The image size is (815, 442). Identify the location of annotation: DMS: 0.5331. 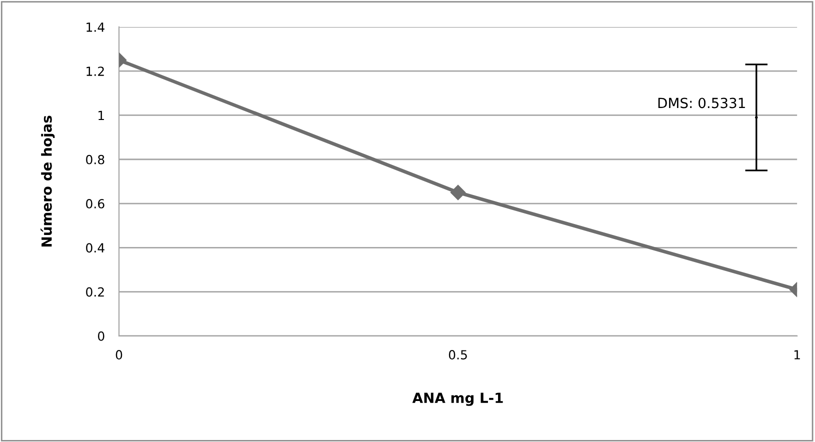
(701, 103).